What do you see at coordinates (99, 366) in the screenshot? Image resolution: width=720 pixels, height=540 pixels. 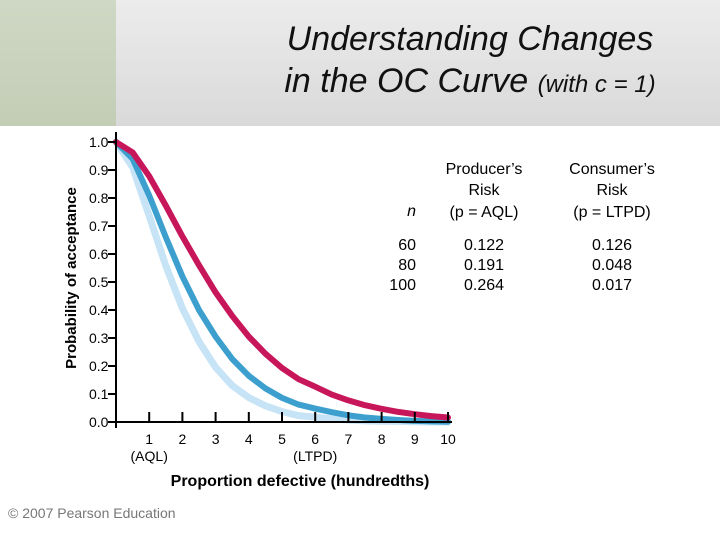 I see `y-tick-label: 0.2` at bounding box center [99, 366].